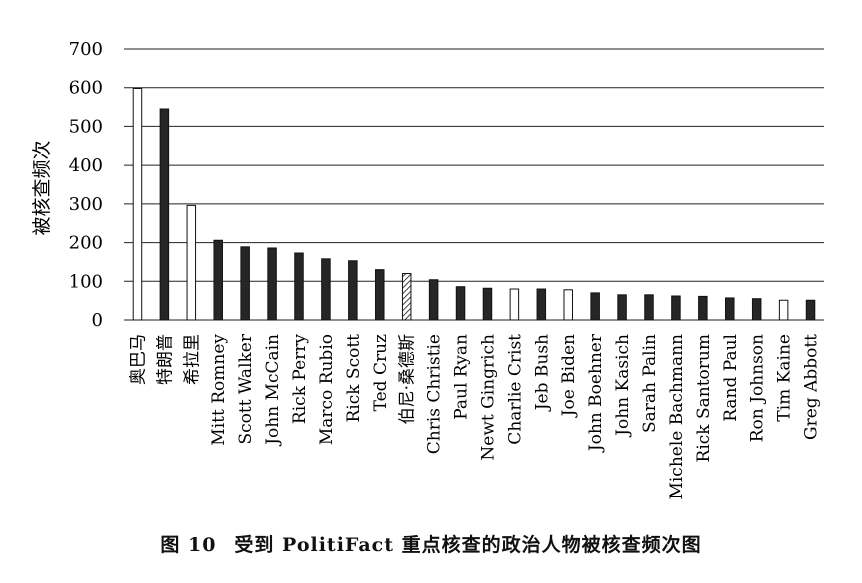  What do you see at coordinates (86, 88) in the screenshot?
I see `y-tick-label: 600` at bounding box center [86, 88].